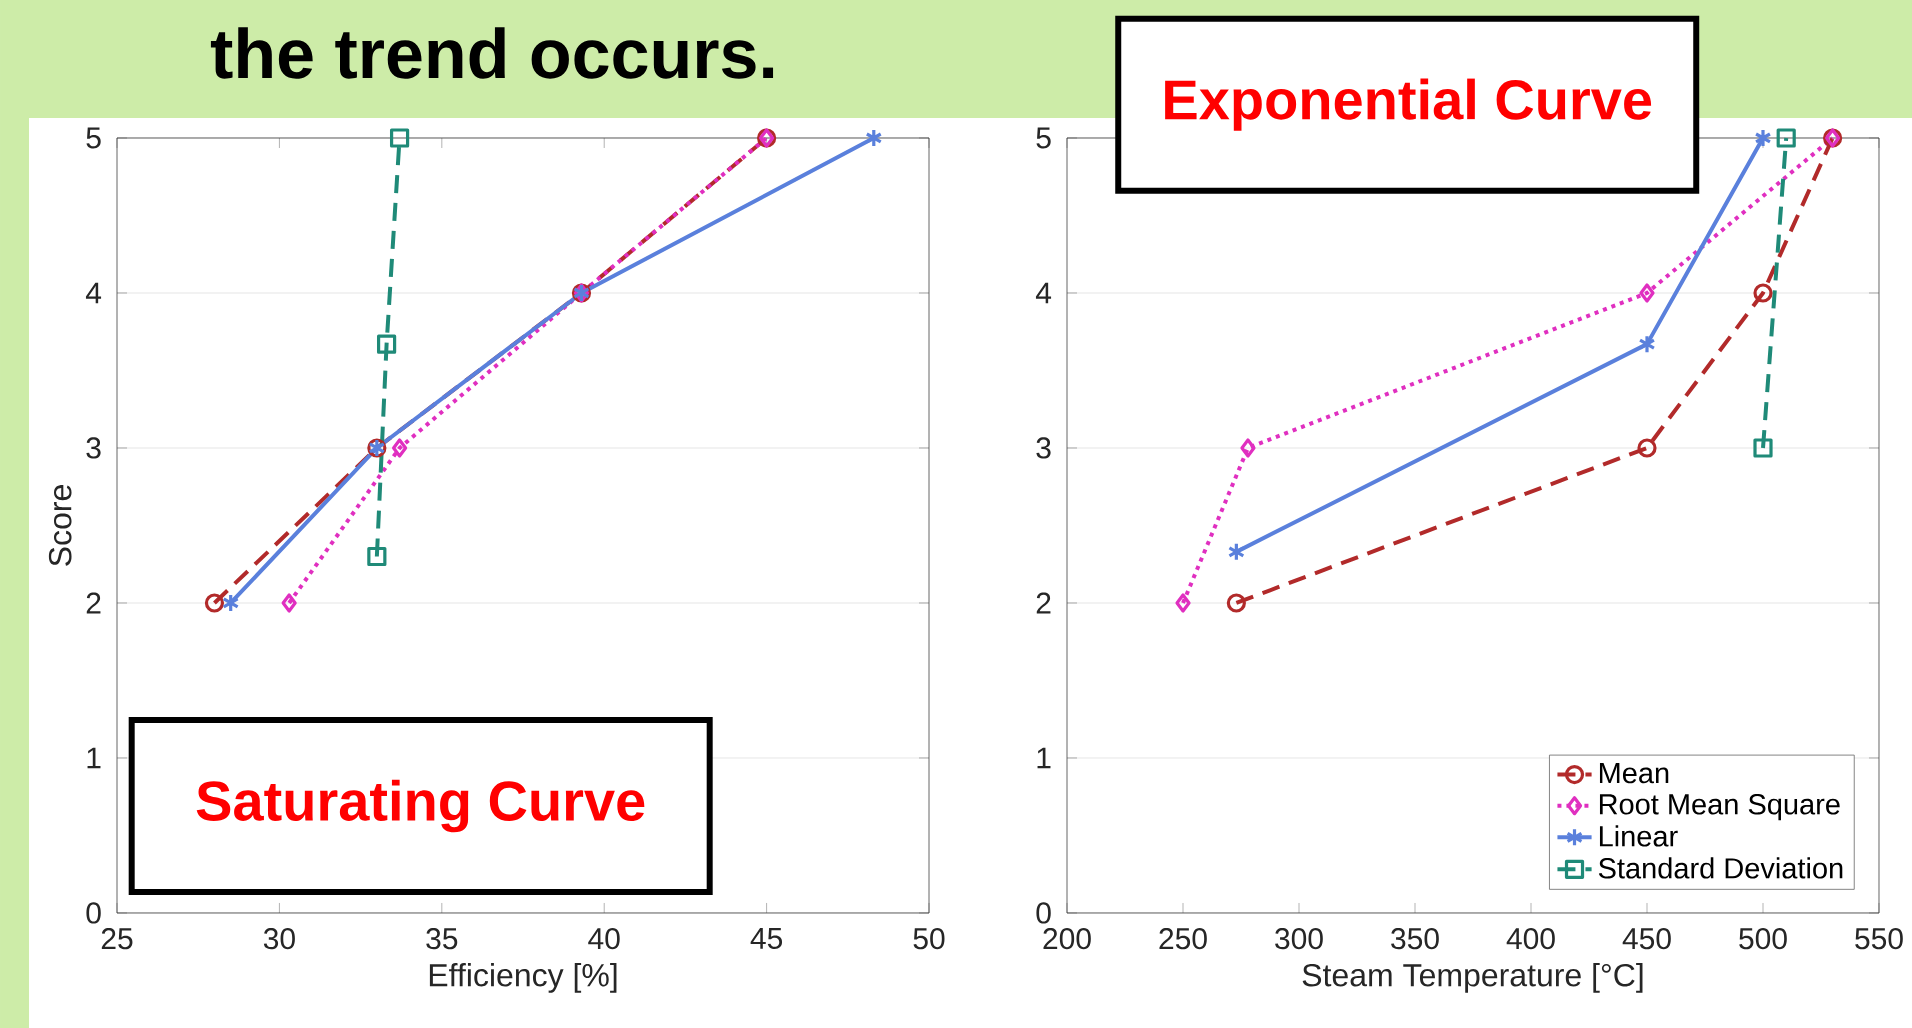 The width and height of the screenshot is (1912, 1028). What do you see at coordinates (60, 525) in the screenshot?
I see `y-axis-title: Score` at bounding box center [60, 525].